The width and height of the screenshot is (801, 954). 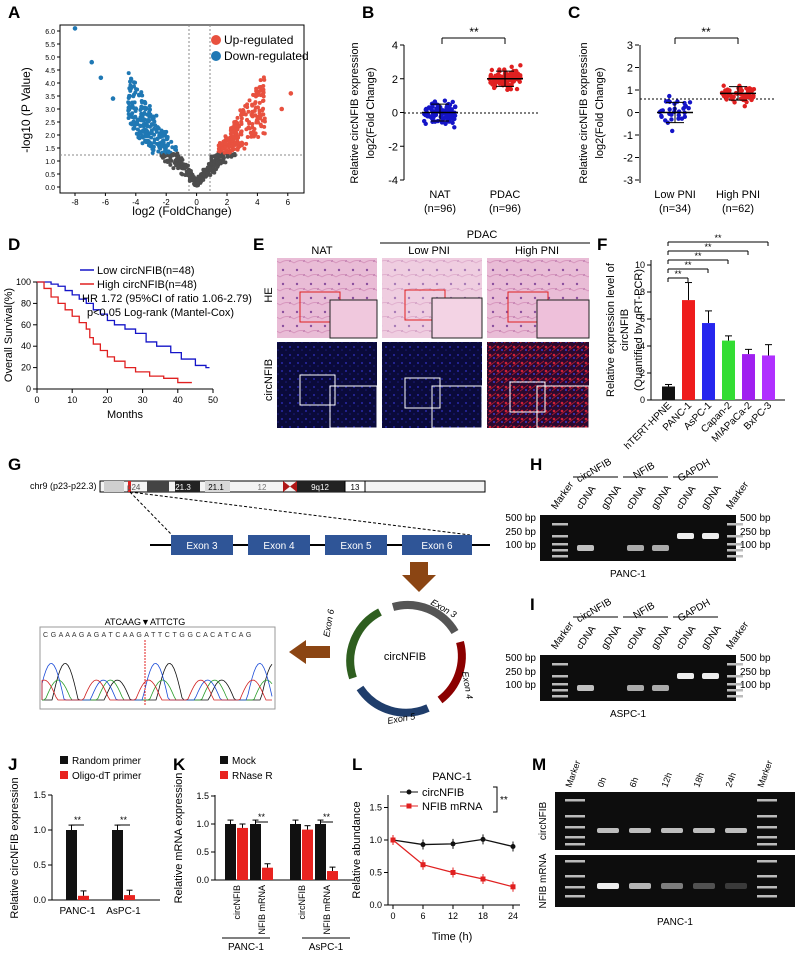 What do you see at coordinates (645, 610) in the screenshot?
I see `gel-group-label: NFIB` at bounding box center [645, 610].